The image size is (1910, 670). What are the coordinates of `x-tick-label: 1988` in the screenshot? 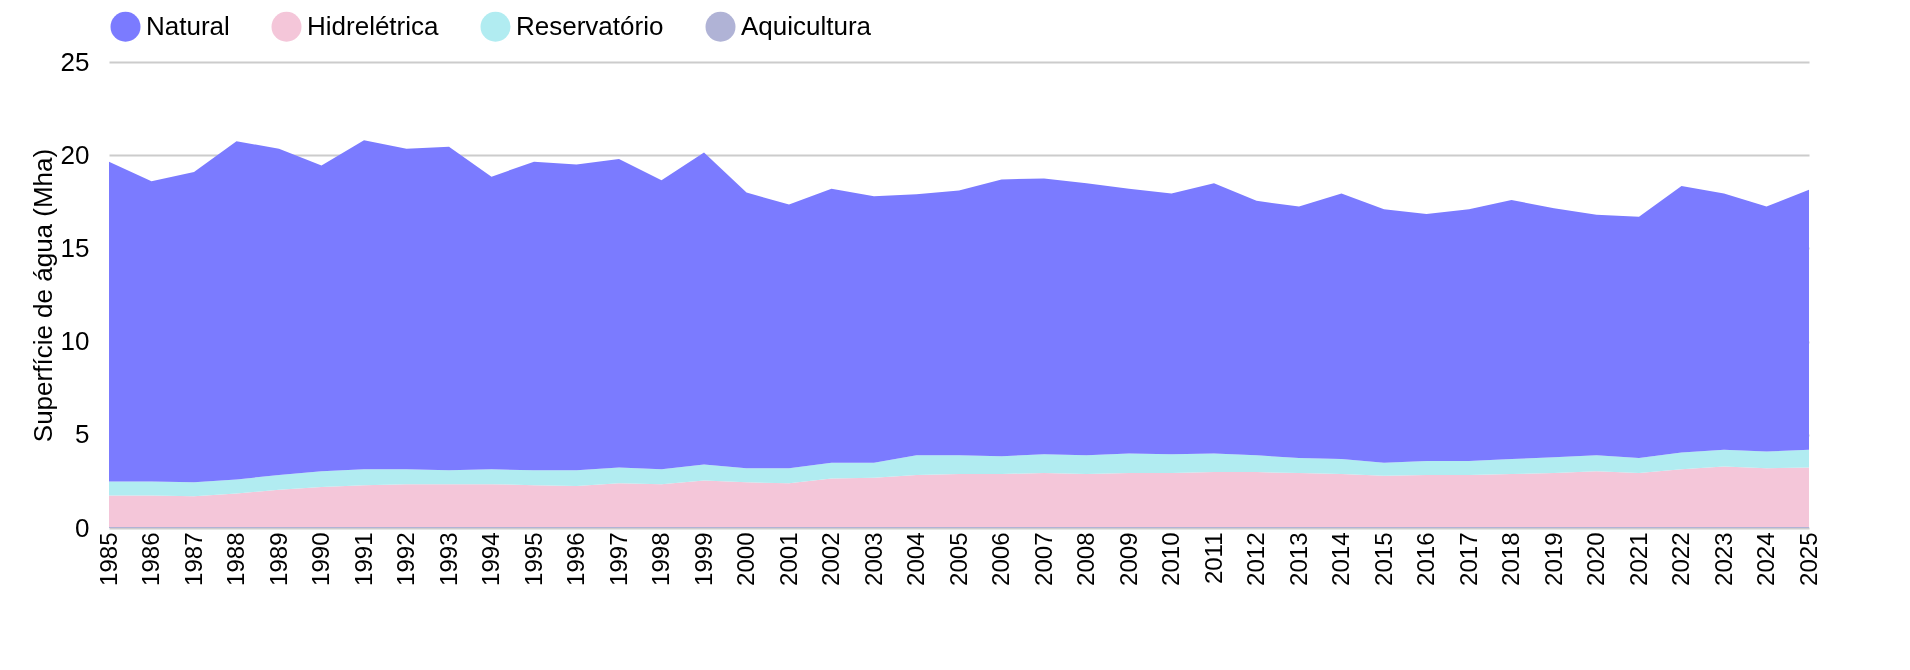 It's located at (235, 559).